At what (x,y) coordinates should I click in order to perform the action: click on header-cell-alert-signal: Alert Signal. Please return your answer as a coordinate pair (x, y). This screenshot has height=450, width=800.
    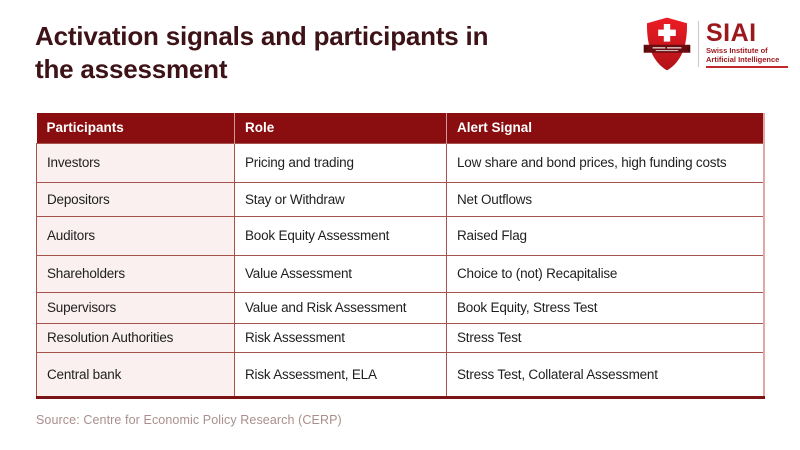
    Looking at the image, I should click on (605, 128).